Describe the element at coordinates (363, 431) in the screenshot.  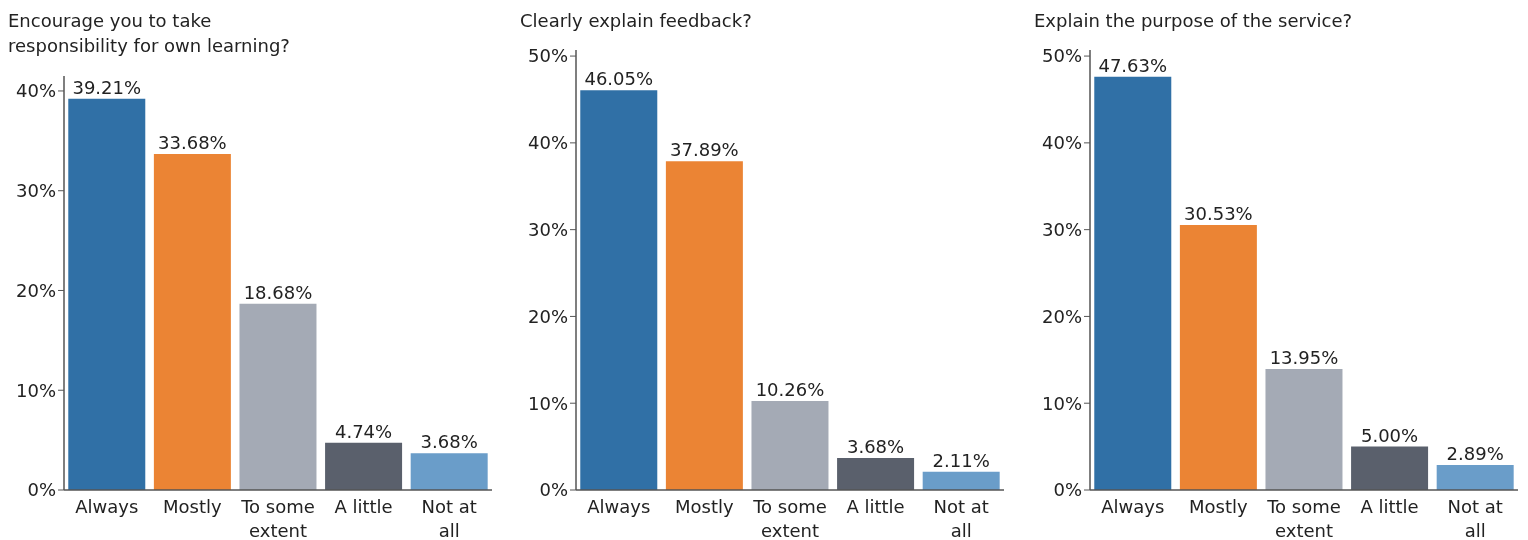
I see `data-label: 4.74%` at that location.